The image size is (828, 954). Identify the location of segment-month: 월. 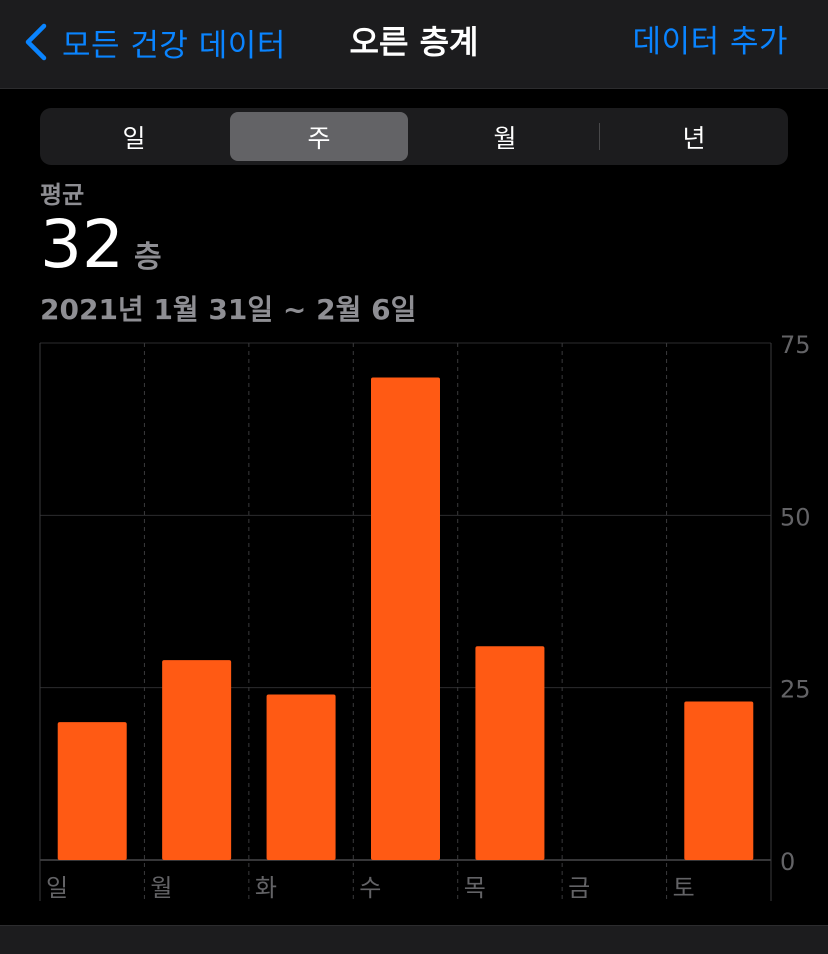
(505, 138).